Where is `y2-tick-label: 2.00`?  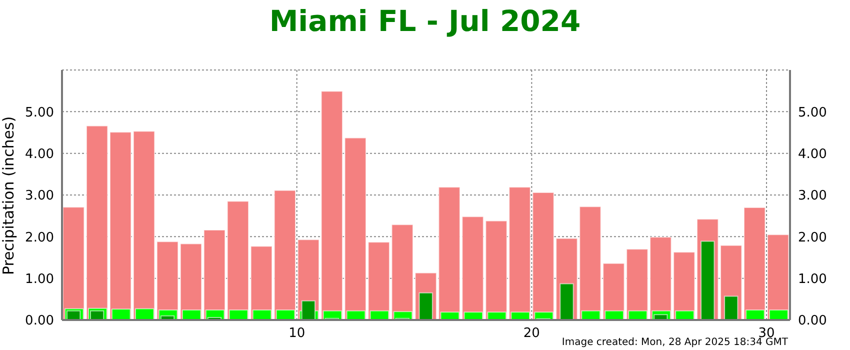
y2-tick-label: 2.00 is located at coordinates (812, 238).